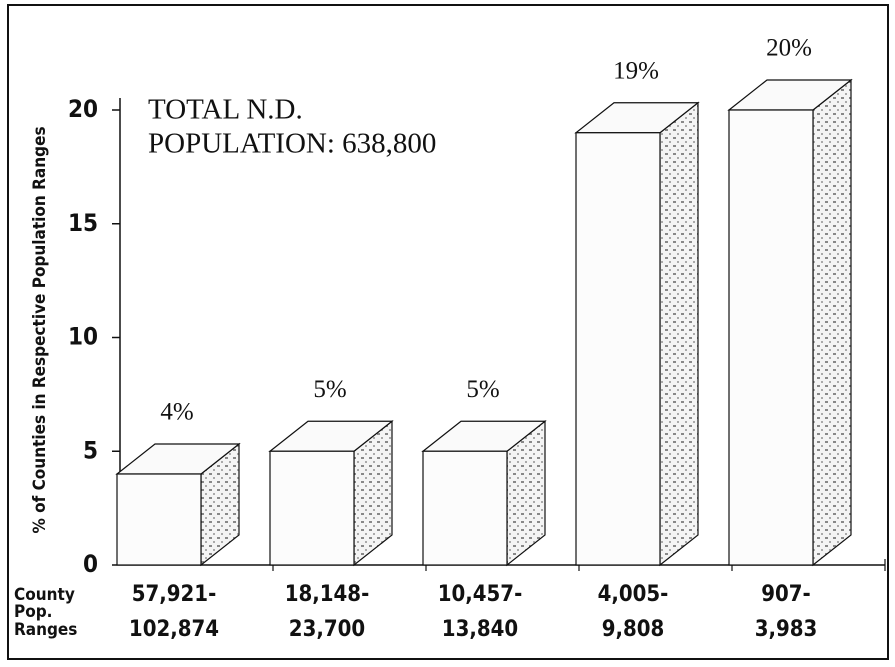 Image resolution: width=895 pixels, height=667 pixels. I want to click on annotation: TOTAL N.D., so click(225, 110).